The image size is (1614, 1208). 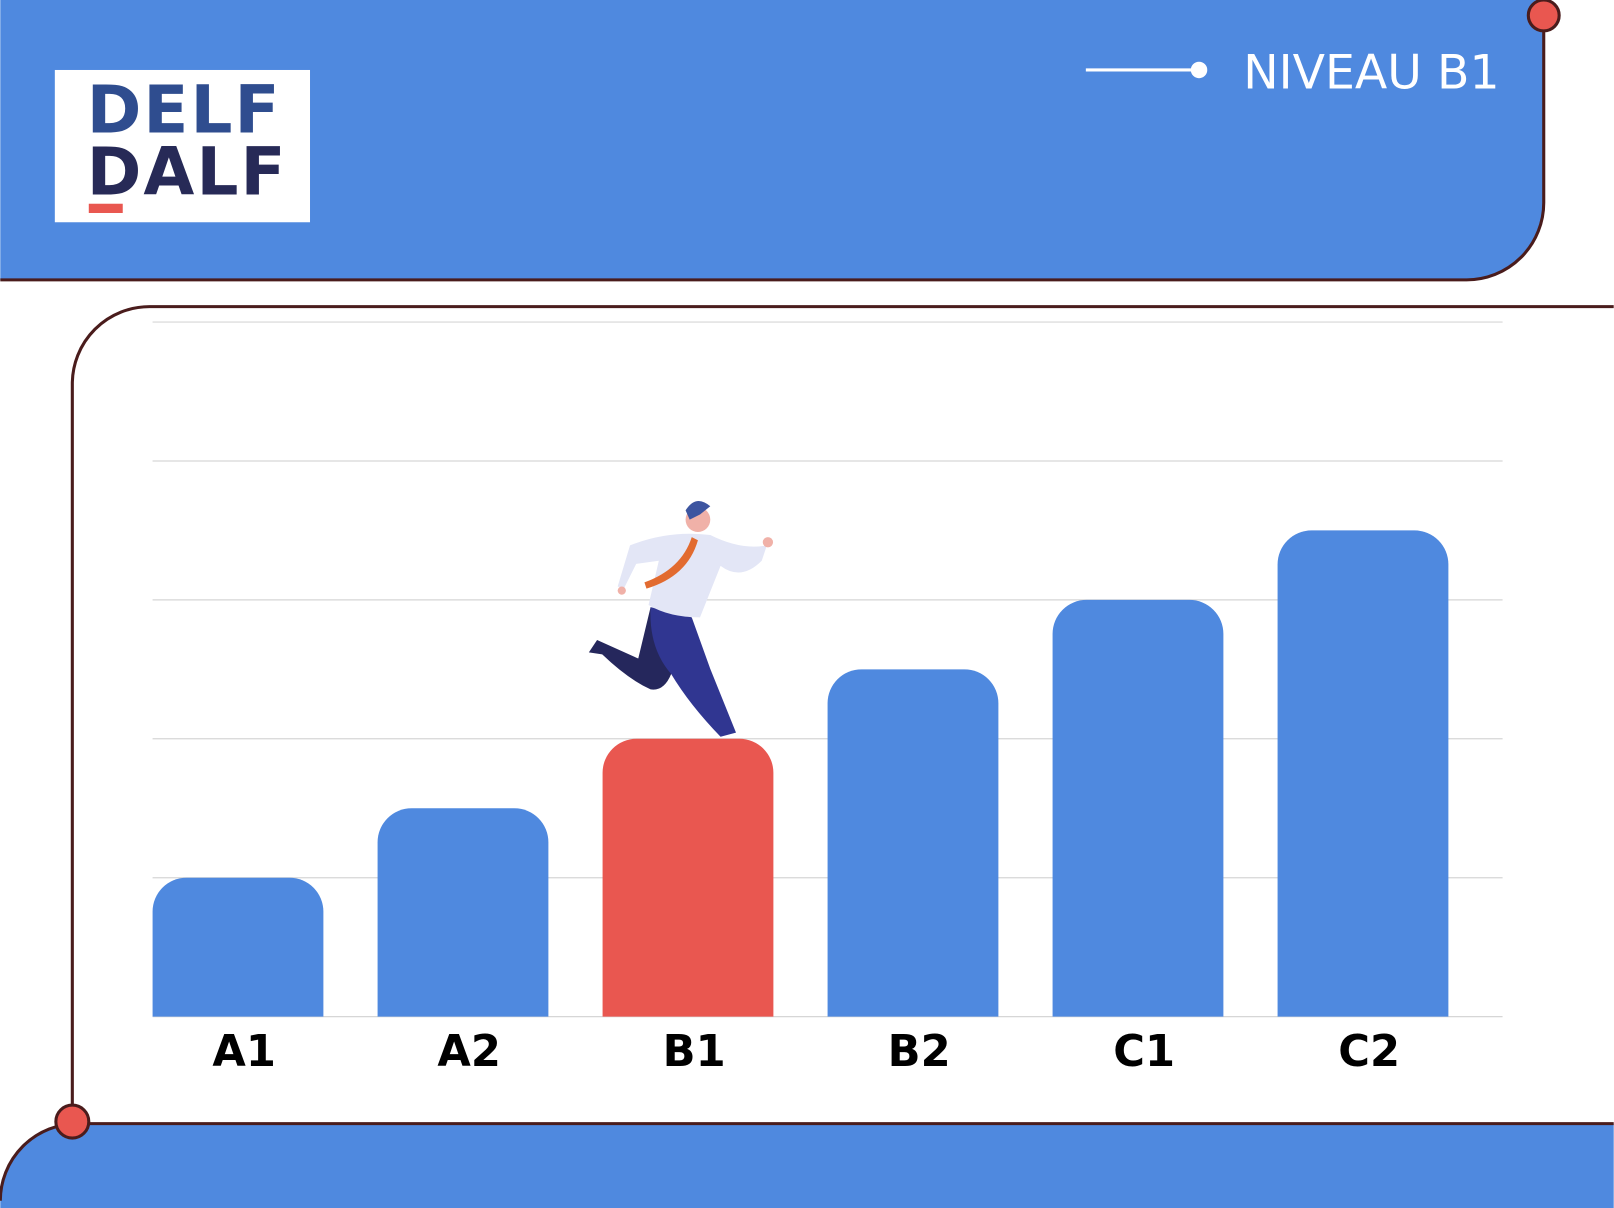 I want to click on logo-line: DALF, so click(x=187, y=171).